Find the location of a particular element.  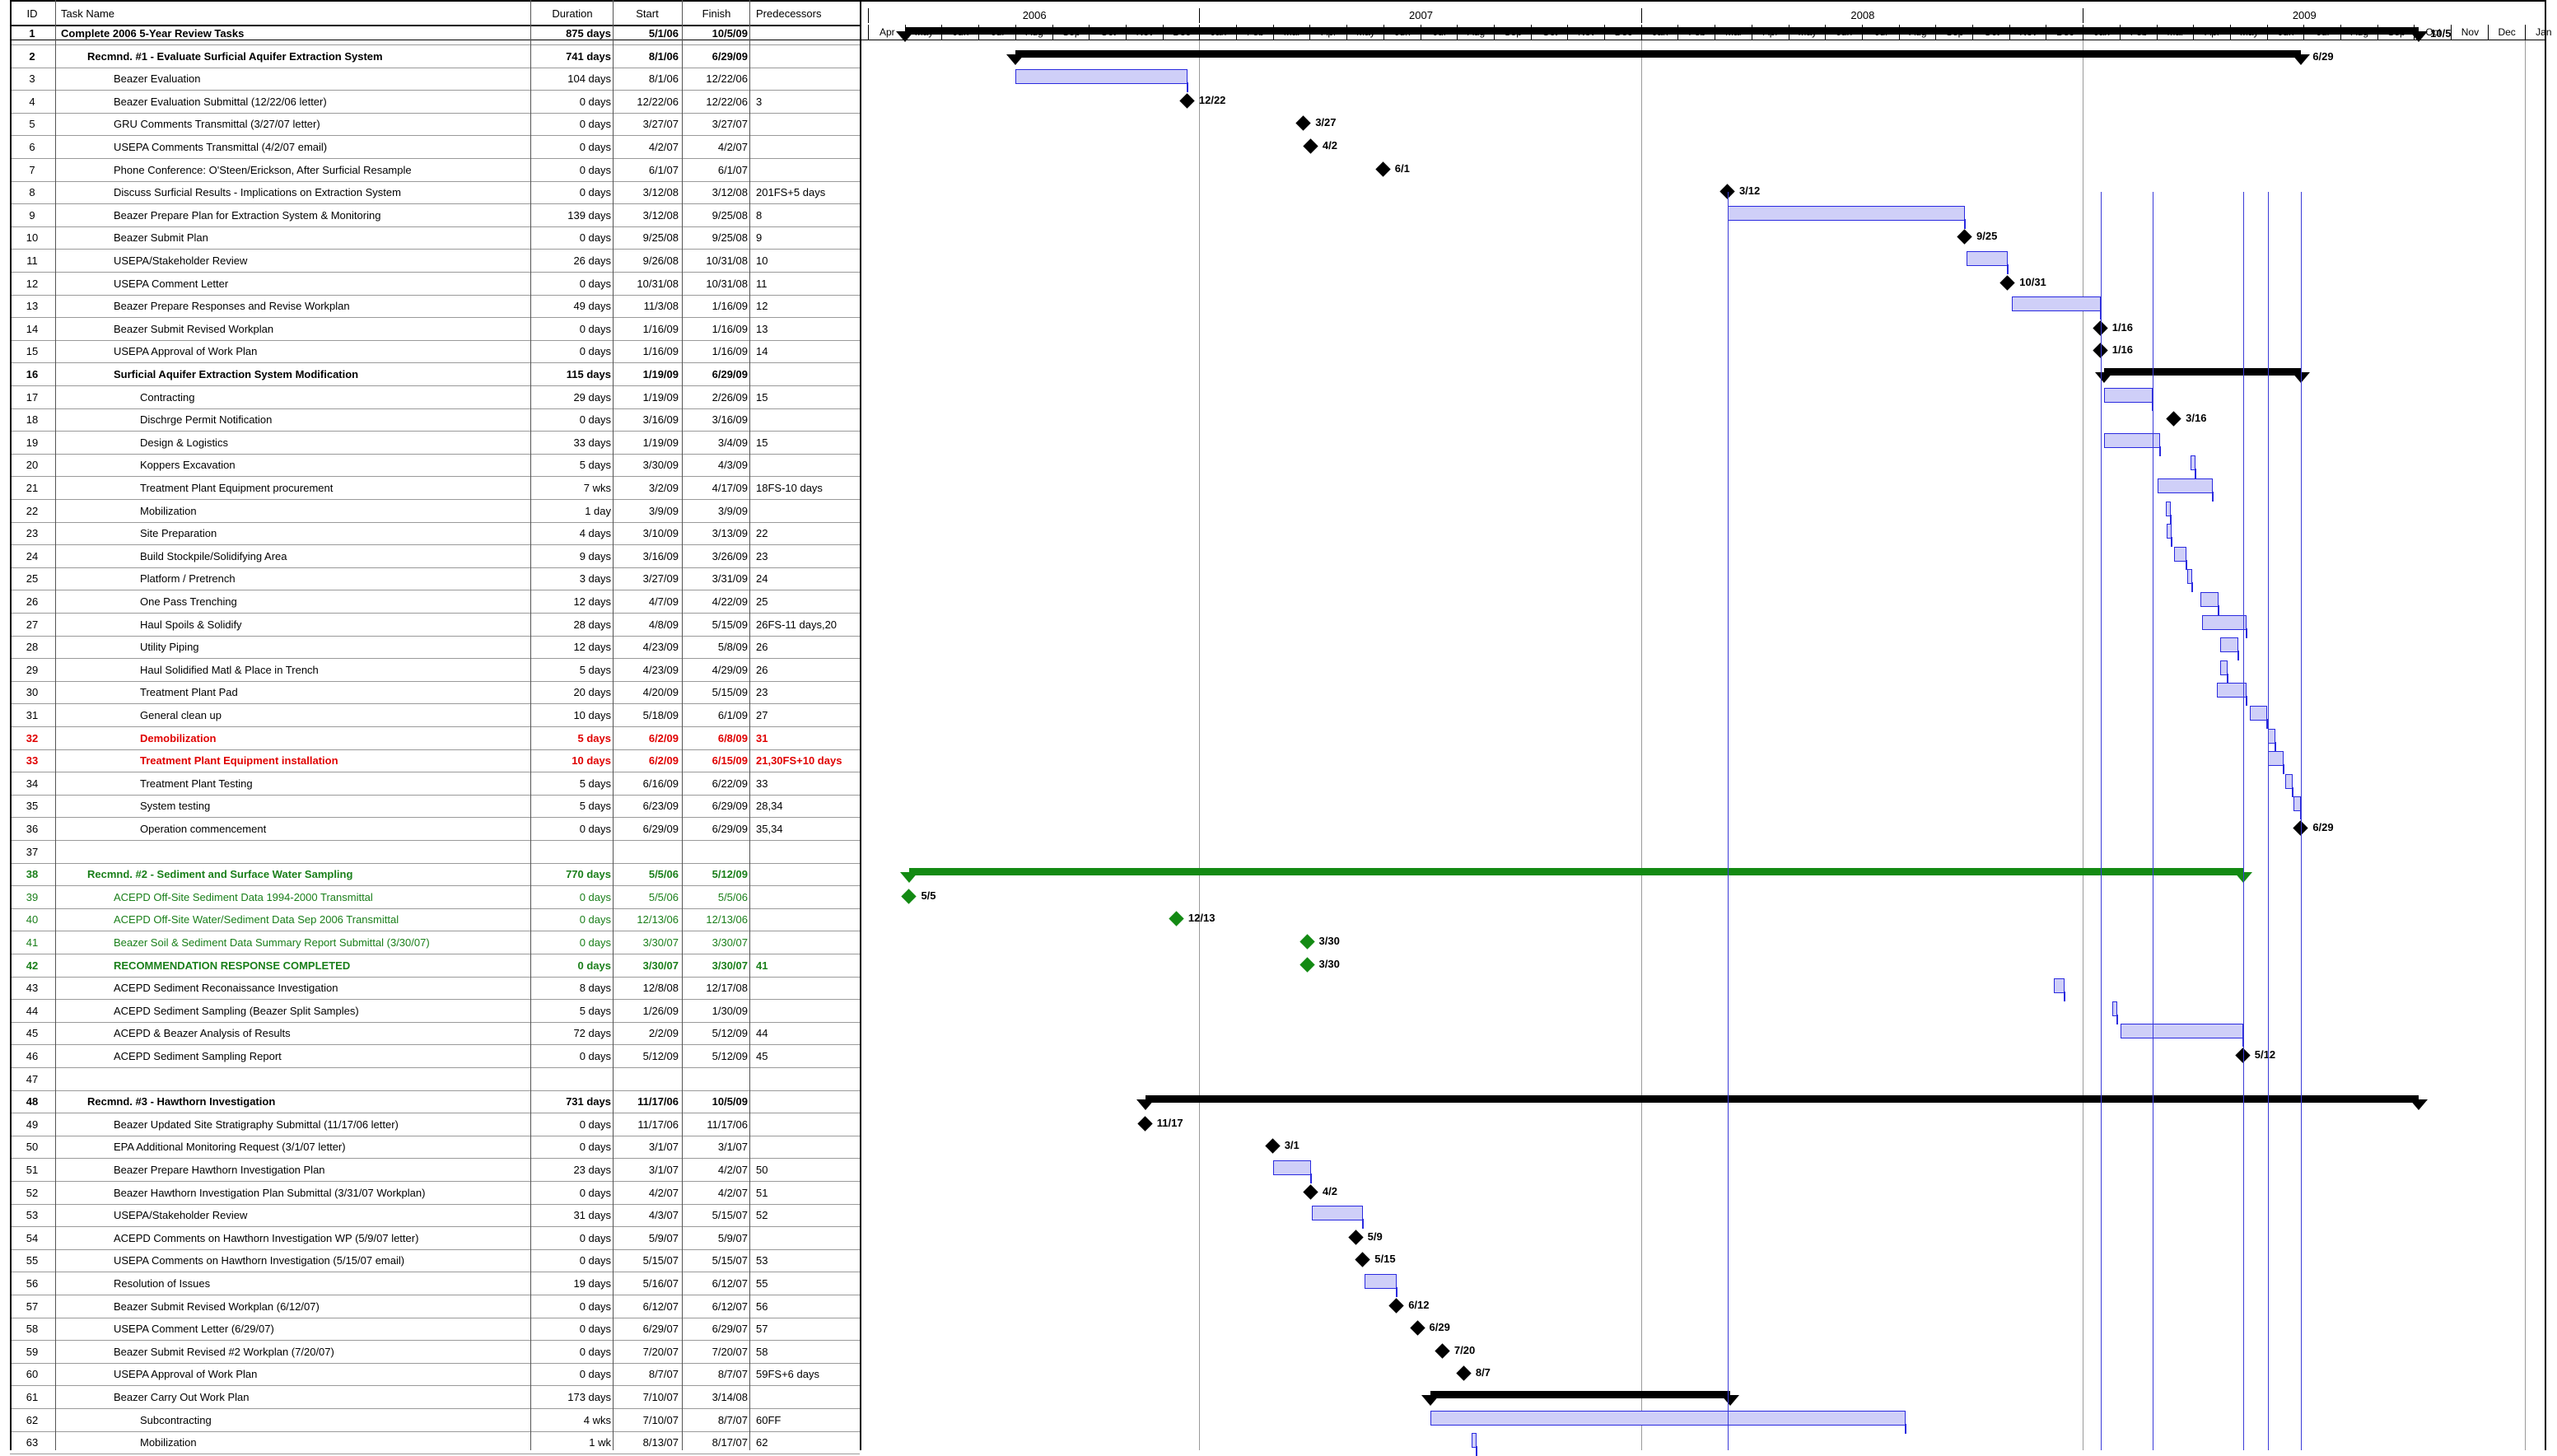

table-row: 37 is located at coordinates (435, 852).